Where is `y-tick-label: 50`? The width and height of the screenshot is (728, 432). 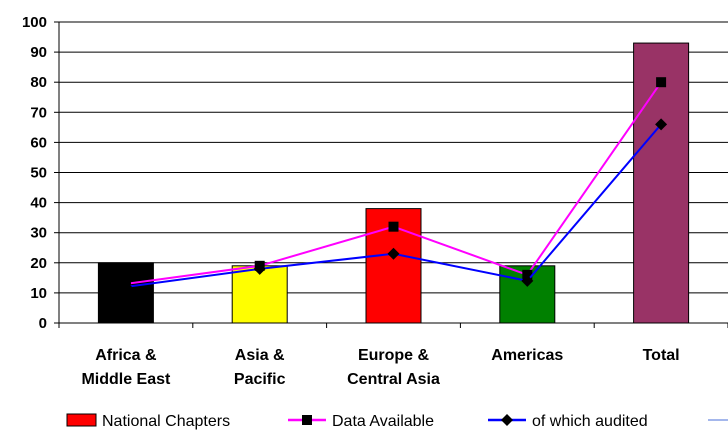
y-tick-label: 50 is located at coordinates (38, 173).